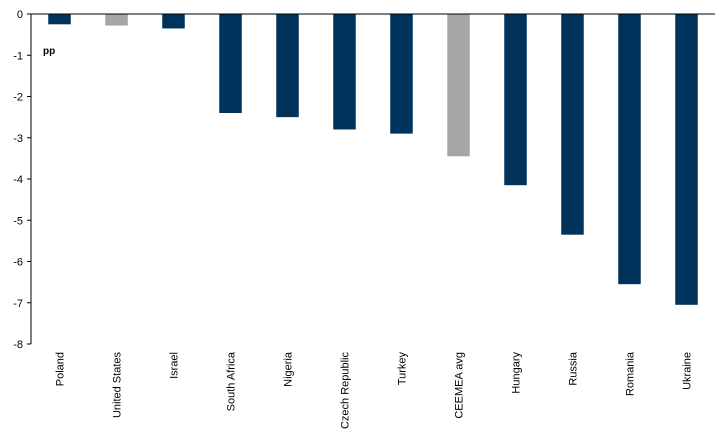 Image resolution: width=720 pixels, height=445 pixels. What do you see at coordinates (175, 365) in the screenshot?
I see `x-category-label: Israel` at bounding box center [175, 365].